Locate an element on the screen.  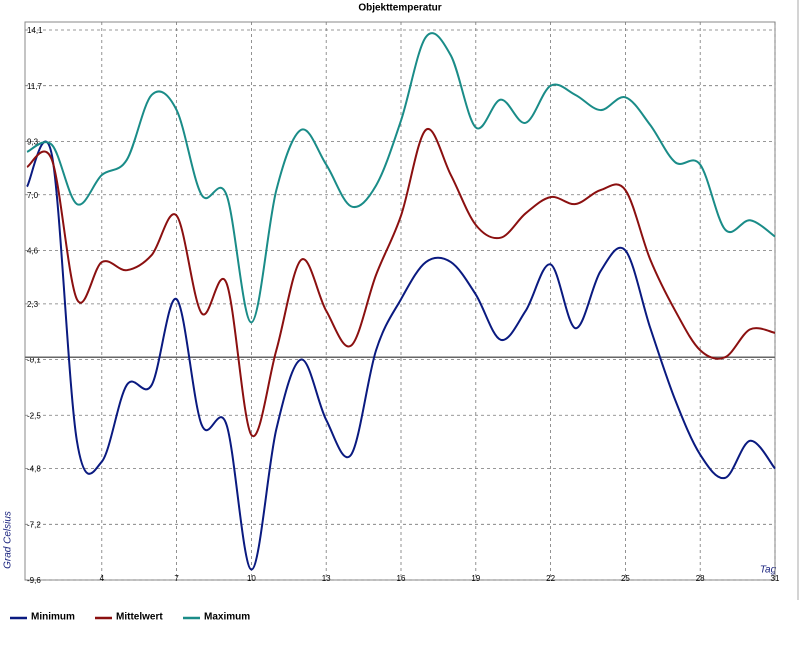
x-tick-label: 28 is located at coordinates (700, 578).